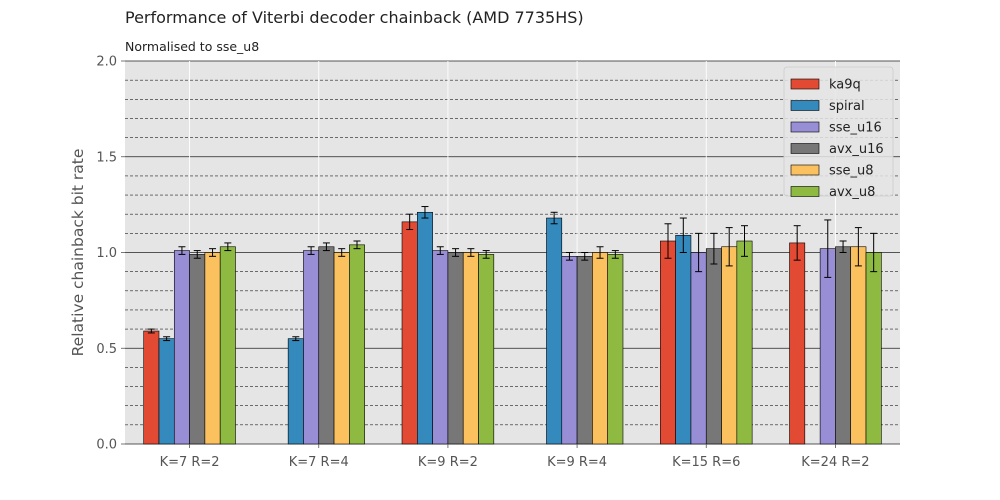 This screenshot has height=500, width=1000. Describe the element at coordinates (448, 462) in the screenshot. I see `x-tick-label: K=9 R=2` at that location.